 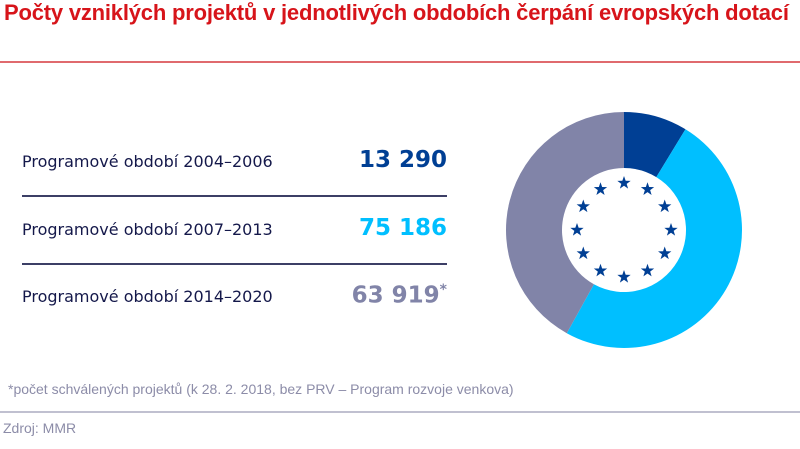 I want to click on legend-row: Programové období 2004–2006 13 290, so click(x=234, y=162).